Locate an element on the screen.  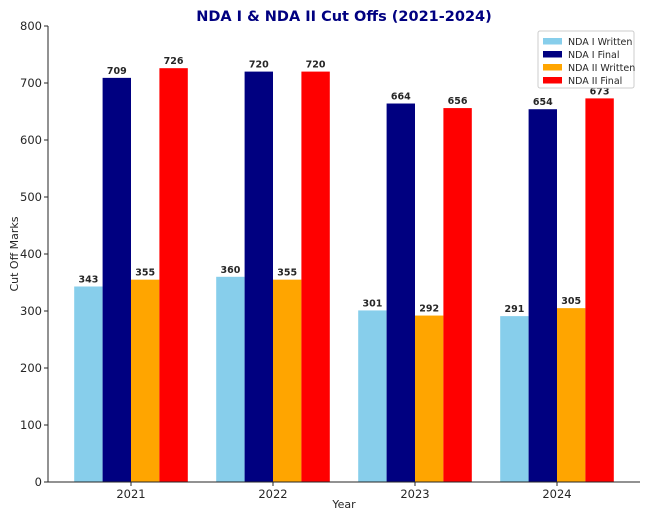
bar-nda-i-written-2023 is located at coordinates (372, 396).